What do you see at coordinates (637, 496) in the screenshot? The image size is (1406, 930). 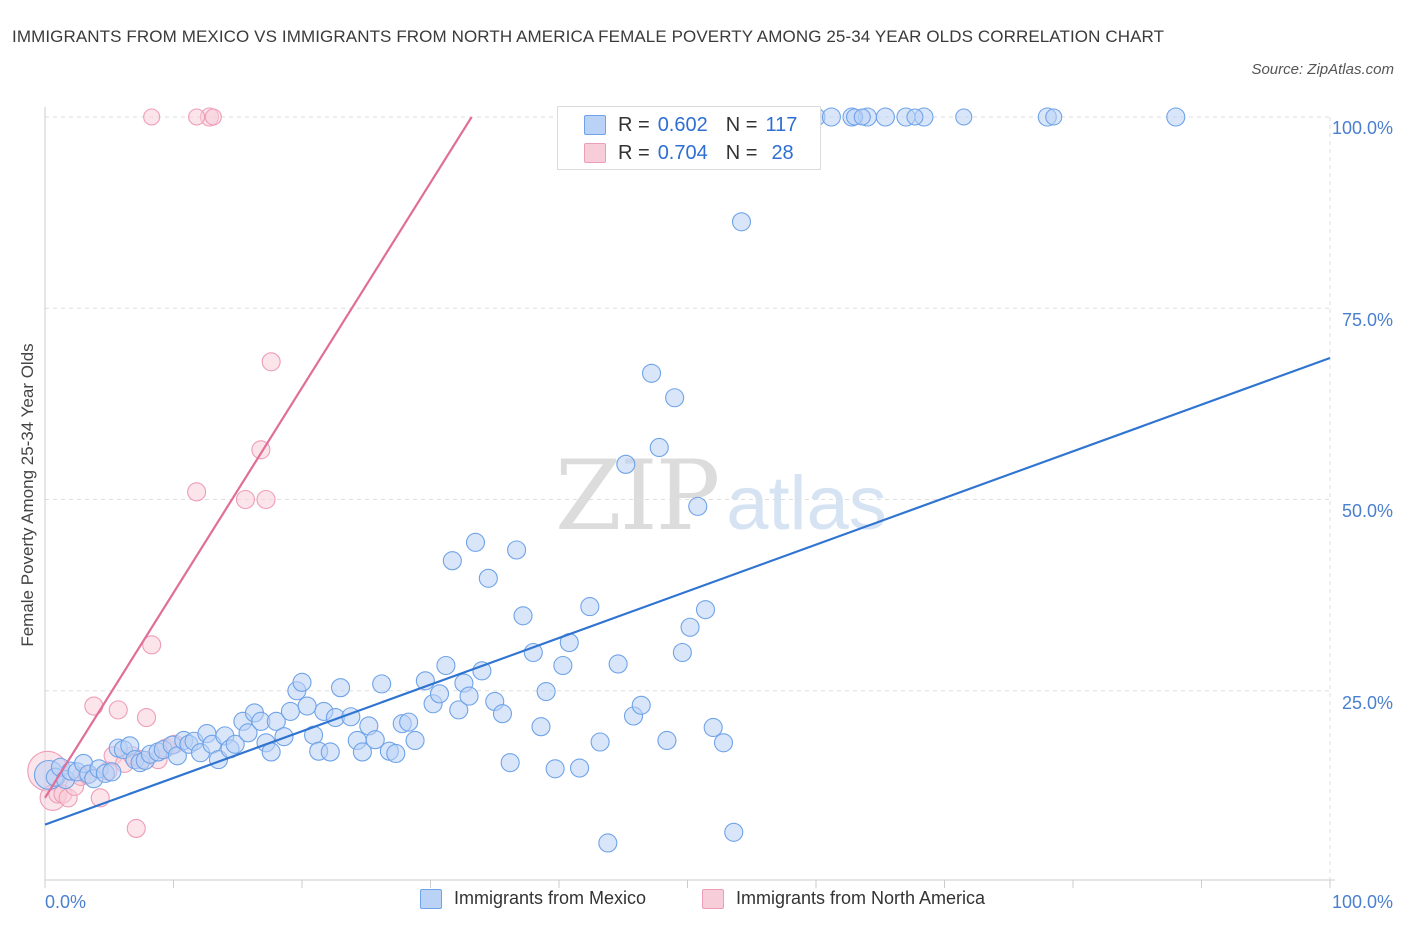 I see `watermark-zip: ZIP` at bounding box center [637, 496].